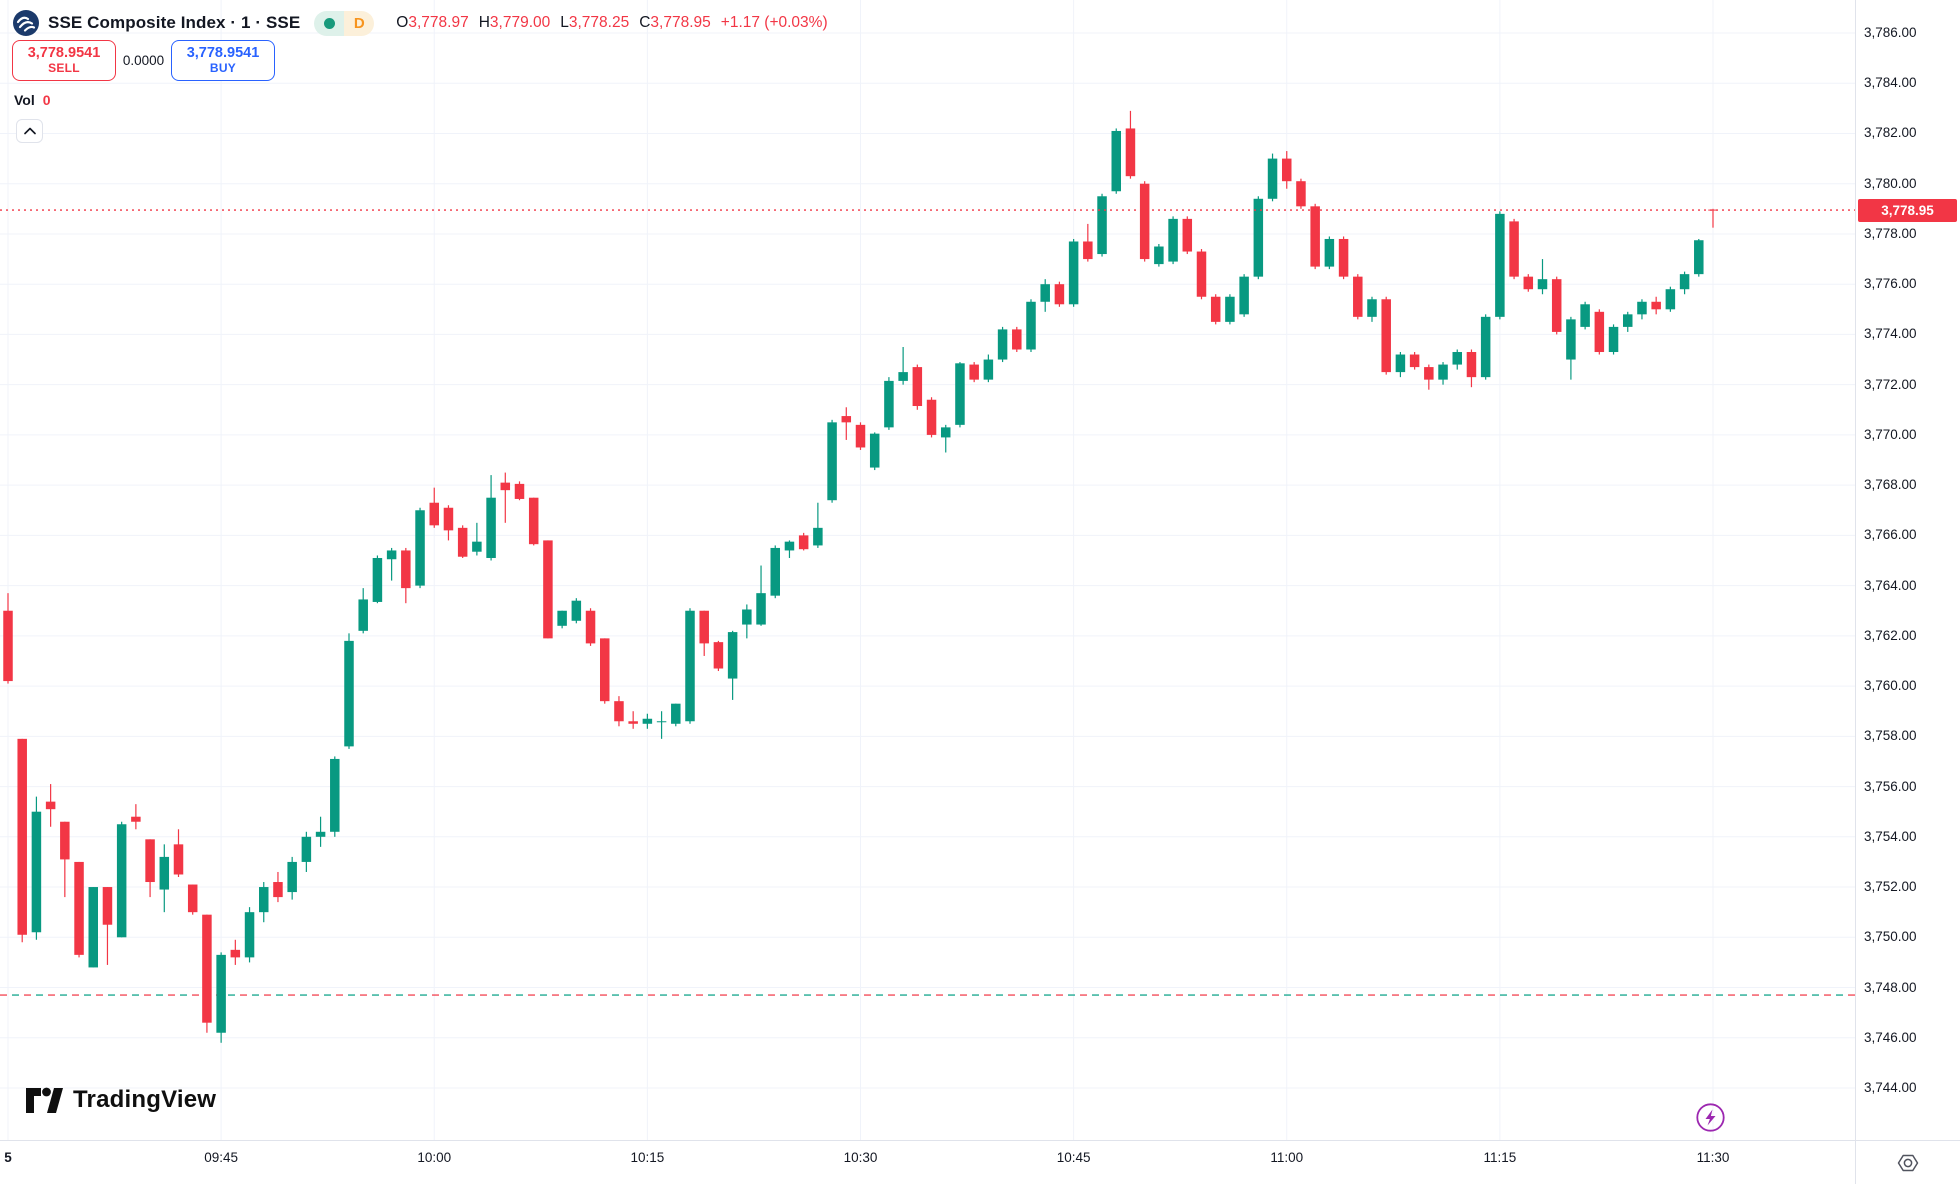  Describe the element at coordinates (1908, 1163) in the screenshot. I see `settings-icon` at that location.